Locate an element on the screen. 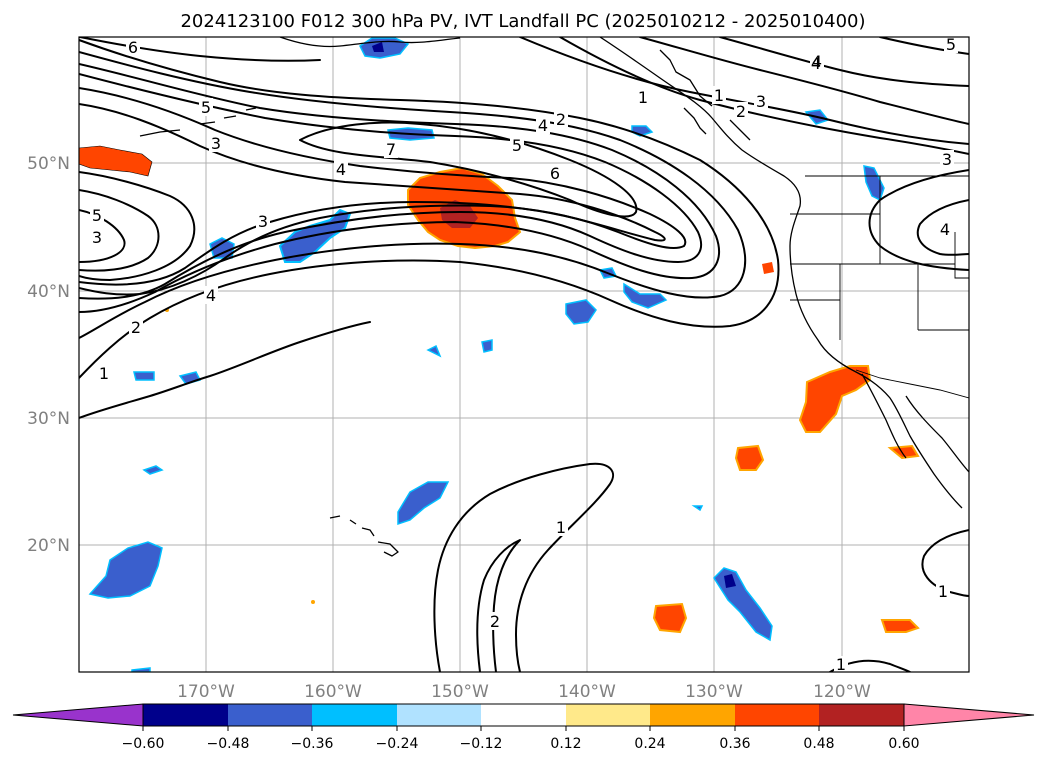 This screenshot has height=765, width=1047. latitude-labels: 50°N 40°N 30°N 20°N is located at coordinates (48, 355).